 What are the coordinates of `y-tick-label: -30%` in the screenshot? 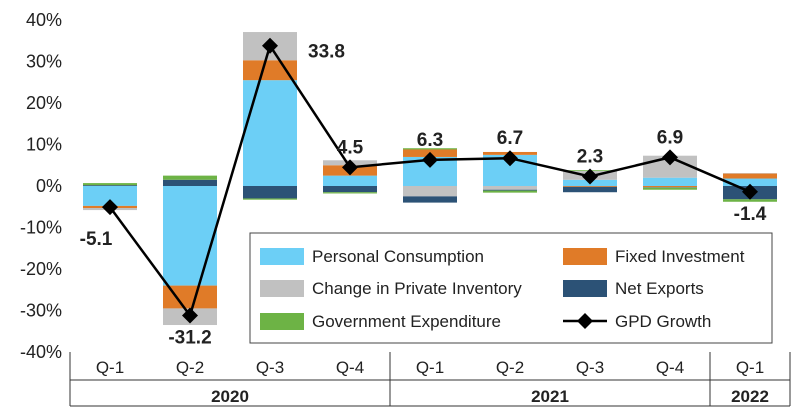 It's located at (41, 311).